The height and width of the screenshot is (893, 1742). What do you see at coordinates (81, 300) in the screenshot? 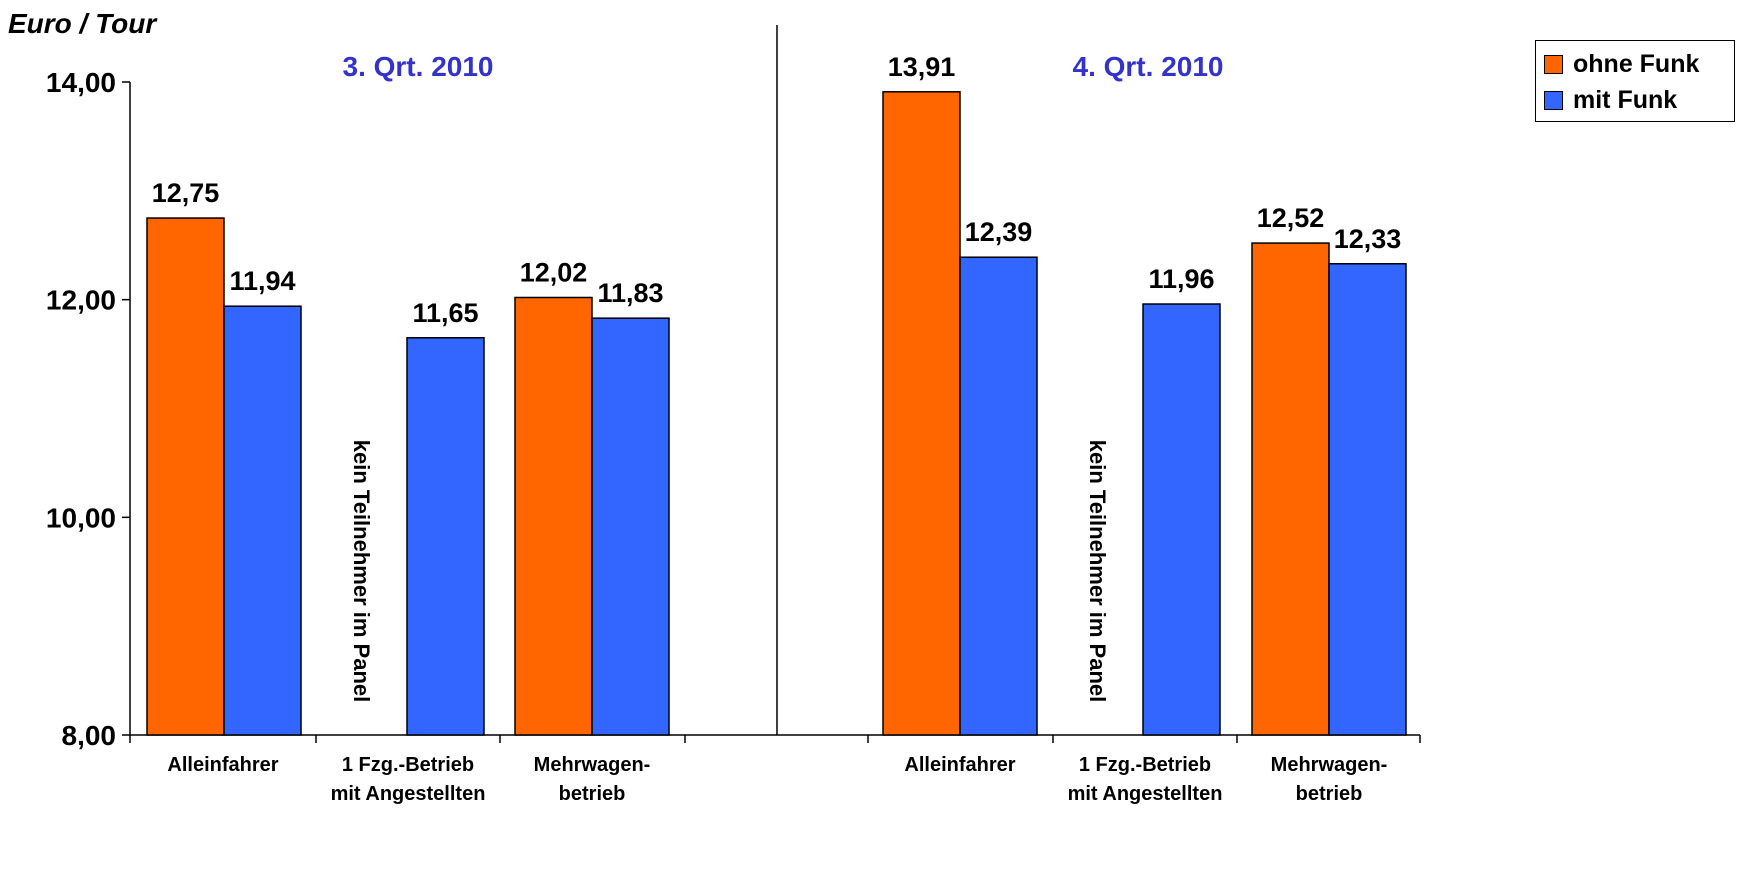
I see `y-tick-label: 12,00` at bounding box center [81, 300].